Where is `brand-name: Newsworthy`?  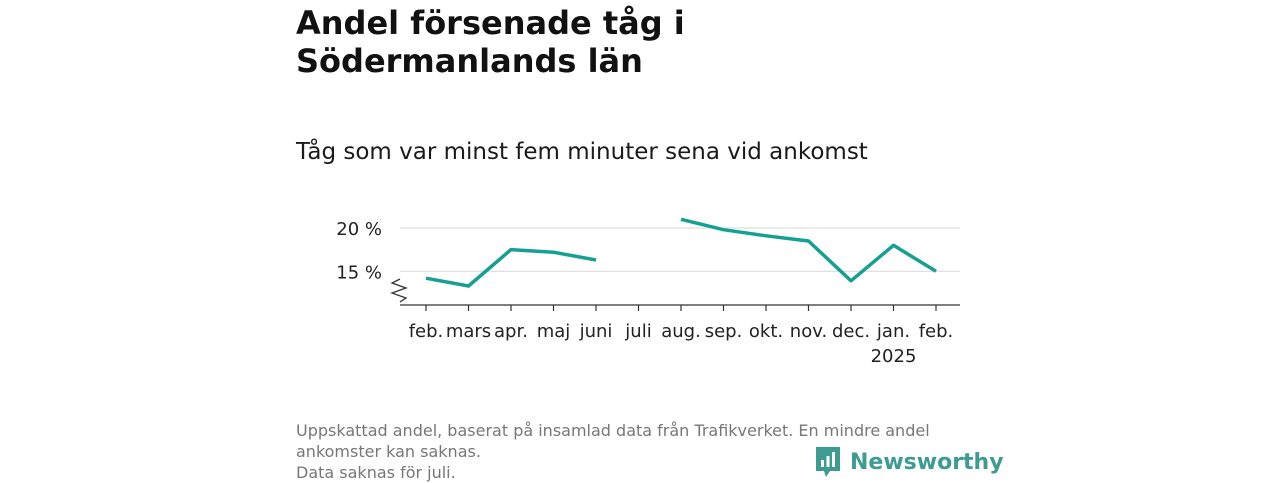 brand-name: Newsworthy is located at coordinates (927, 462).